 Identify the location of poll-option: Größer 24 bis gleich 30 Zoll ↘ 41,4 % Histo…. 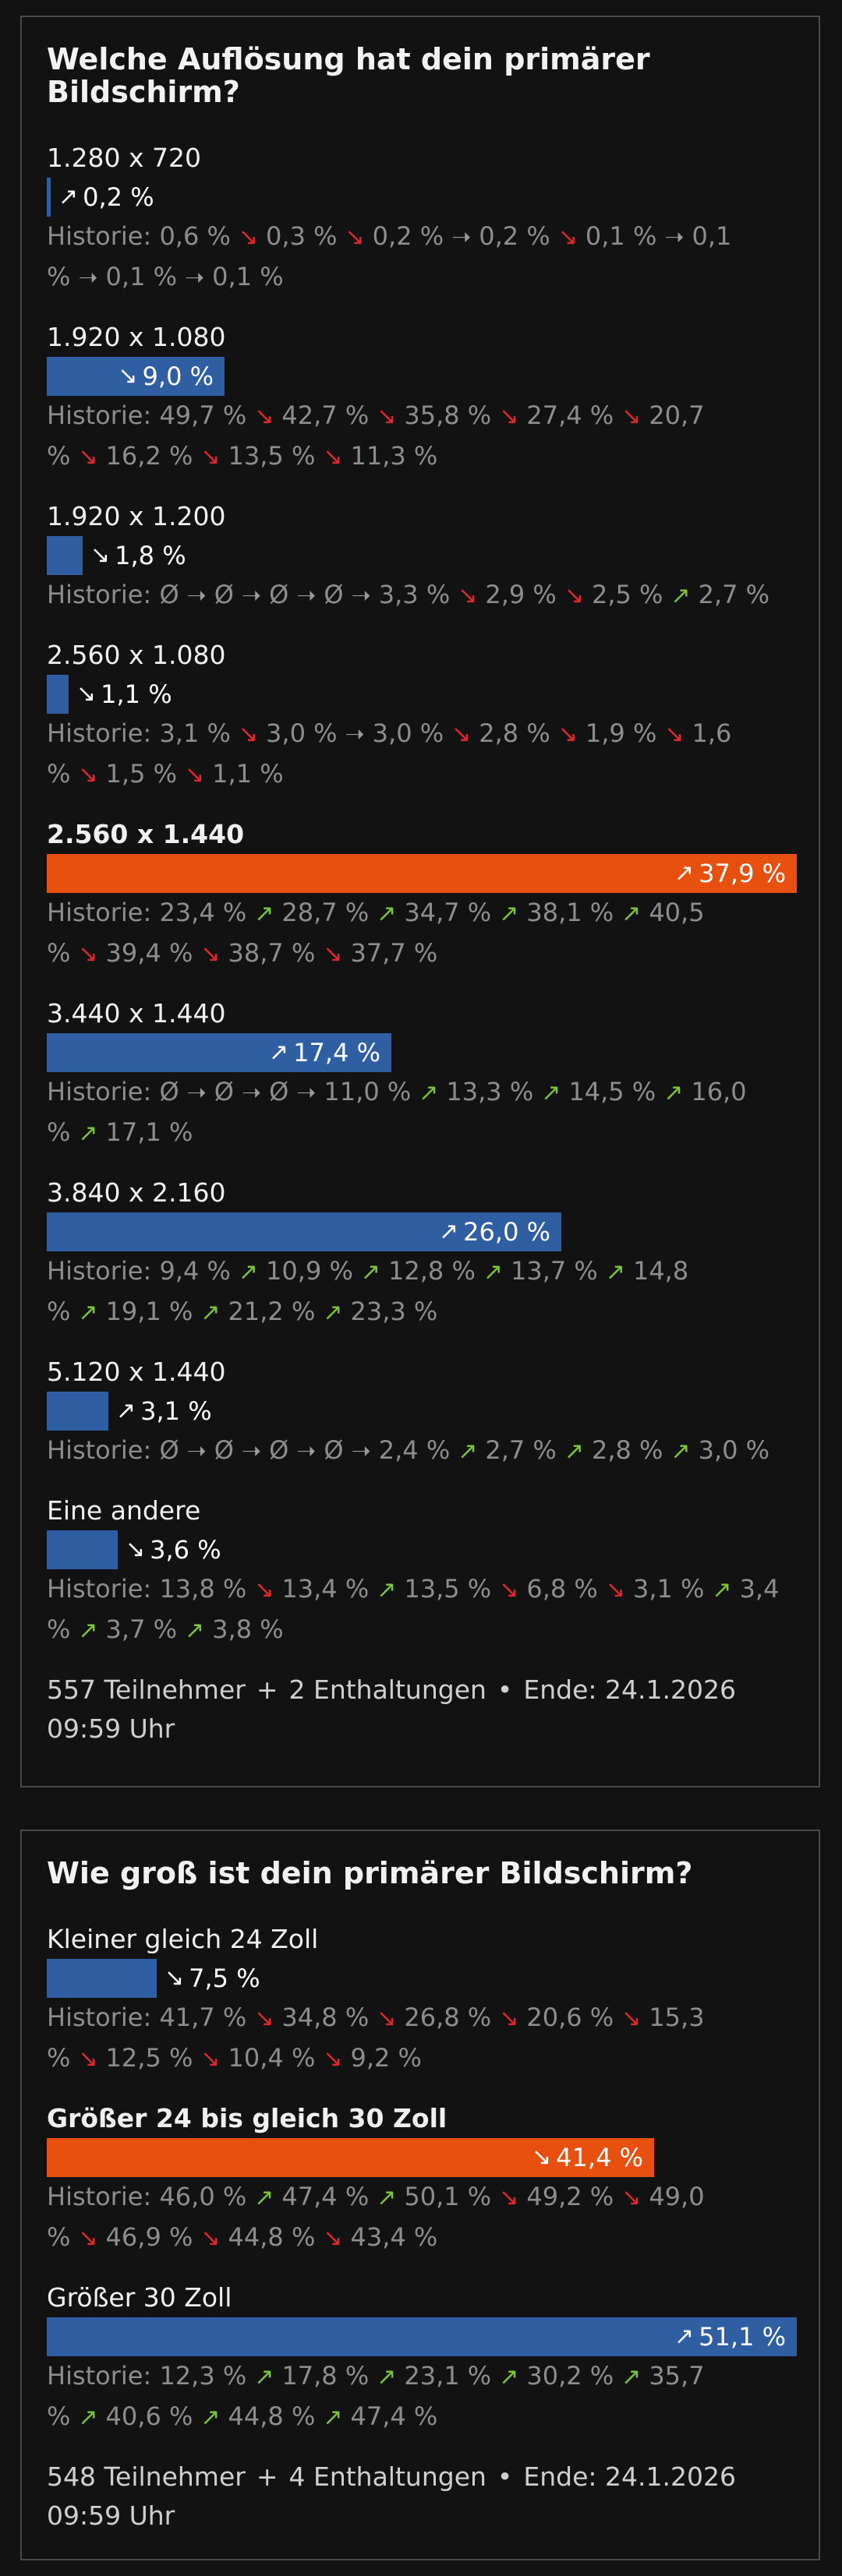
(420, 2178).